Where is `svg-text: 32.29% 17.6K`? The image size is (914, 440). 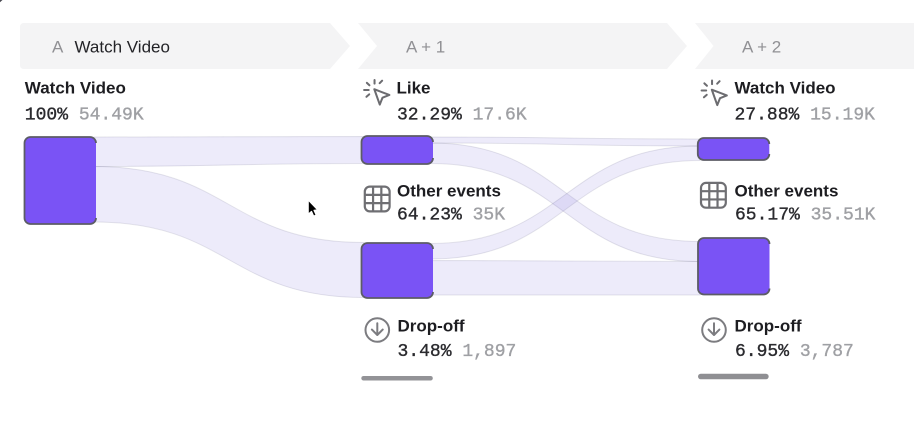 svg-text: 32.29% 17.6K is located at coordinates (462, 116).